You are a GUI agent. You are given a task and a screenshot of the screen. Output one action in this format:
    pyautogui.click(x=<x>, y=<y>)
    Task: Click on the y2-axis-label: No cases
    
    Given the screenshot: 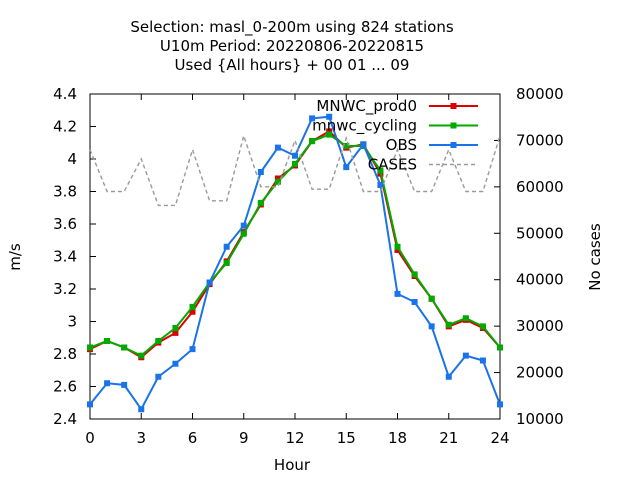 What is the action you would take?
    pyautogui.click(x=595, y=257)
    